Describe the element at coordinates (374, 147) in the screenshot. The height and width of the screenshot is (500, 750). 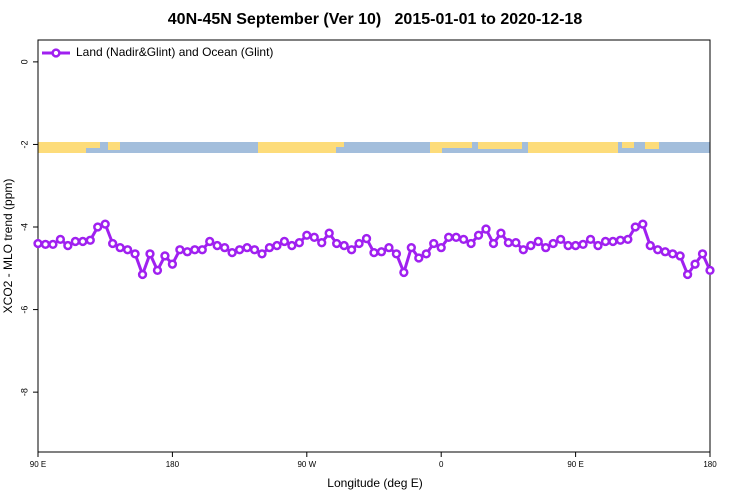
I see `land-ocean-strip` at that location.